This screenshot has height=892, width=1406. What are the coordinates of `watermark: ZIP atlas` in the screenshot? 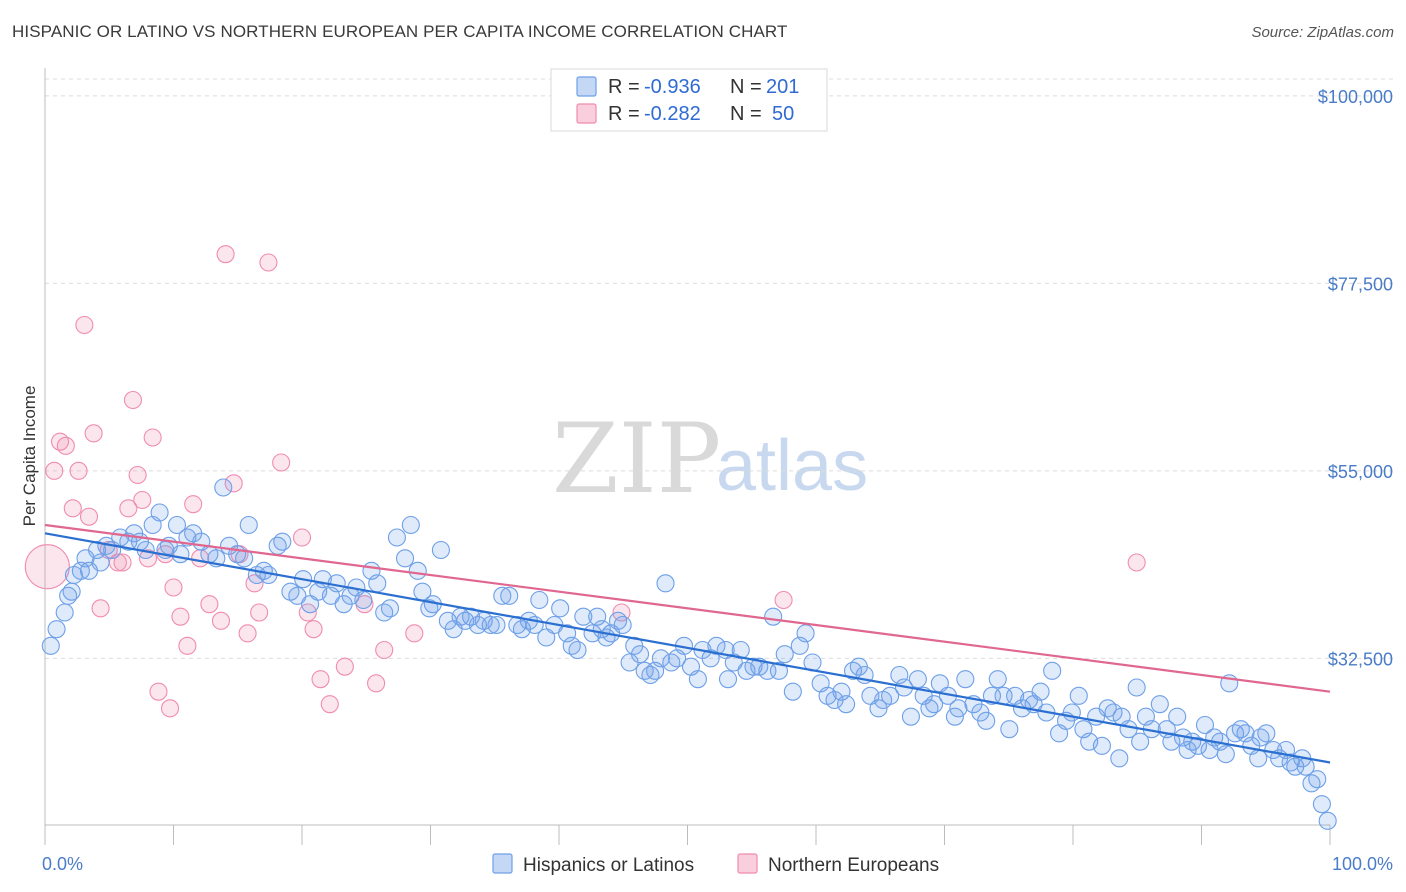 It's located at (710, 459).